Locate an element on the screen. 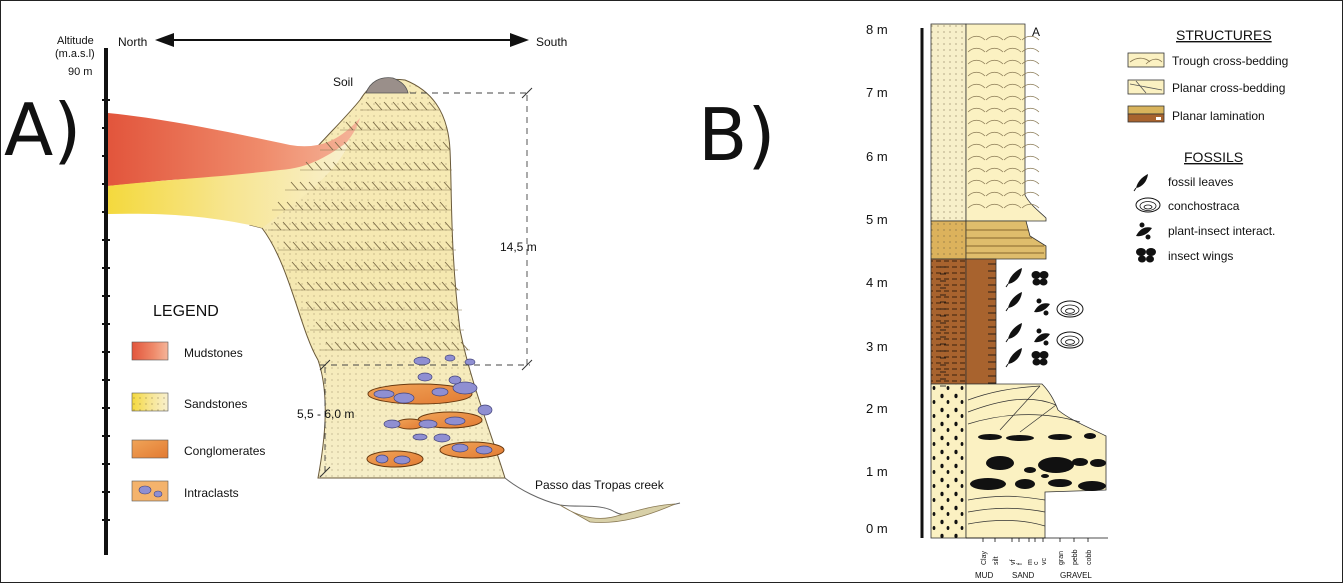 The width and height of the screenshot is (1343, 583). grain-tick-label: c is located at coordinates (1036, 563).